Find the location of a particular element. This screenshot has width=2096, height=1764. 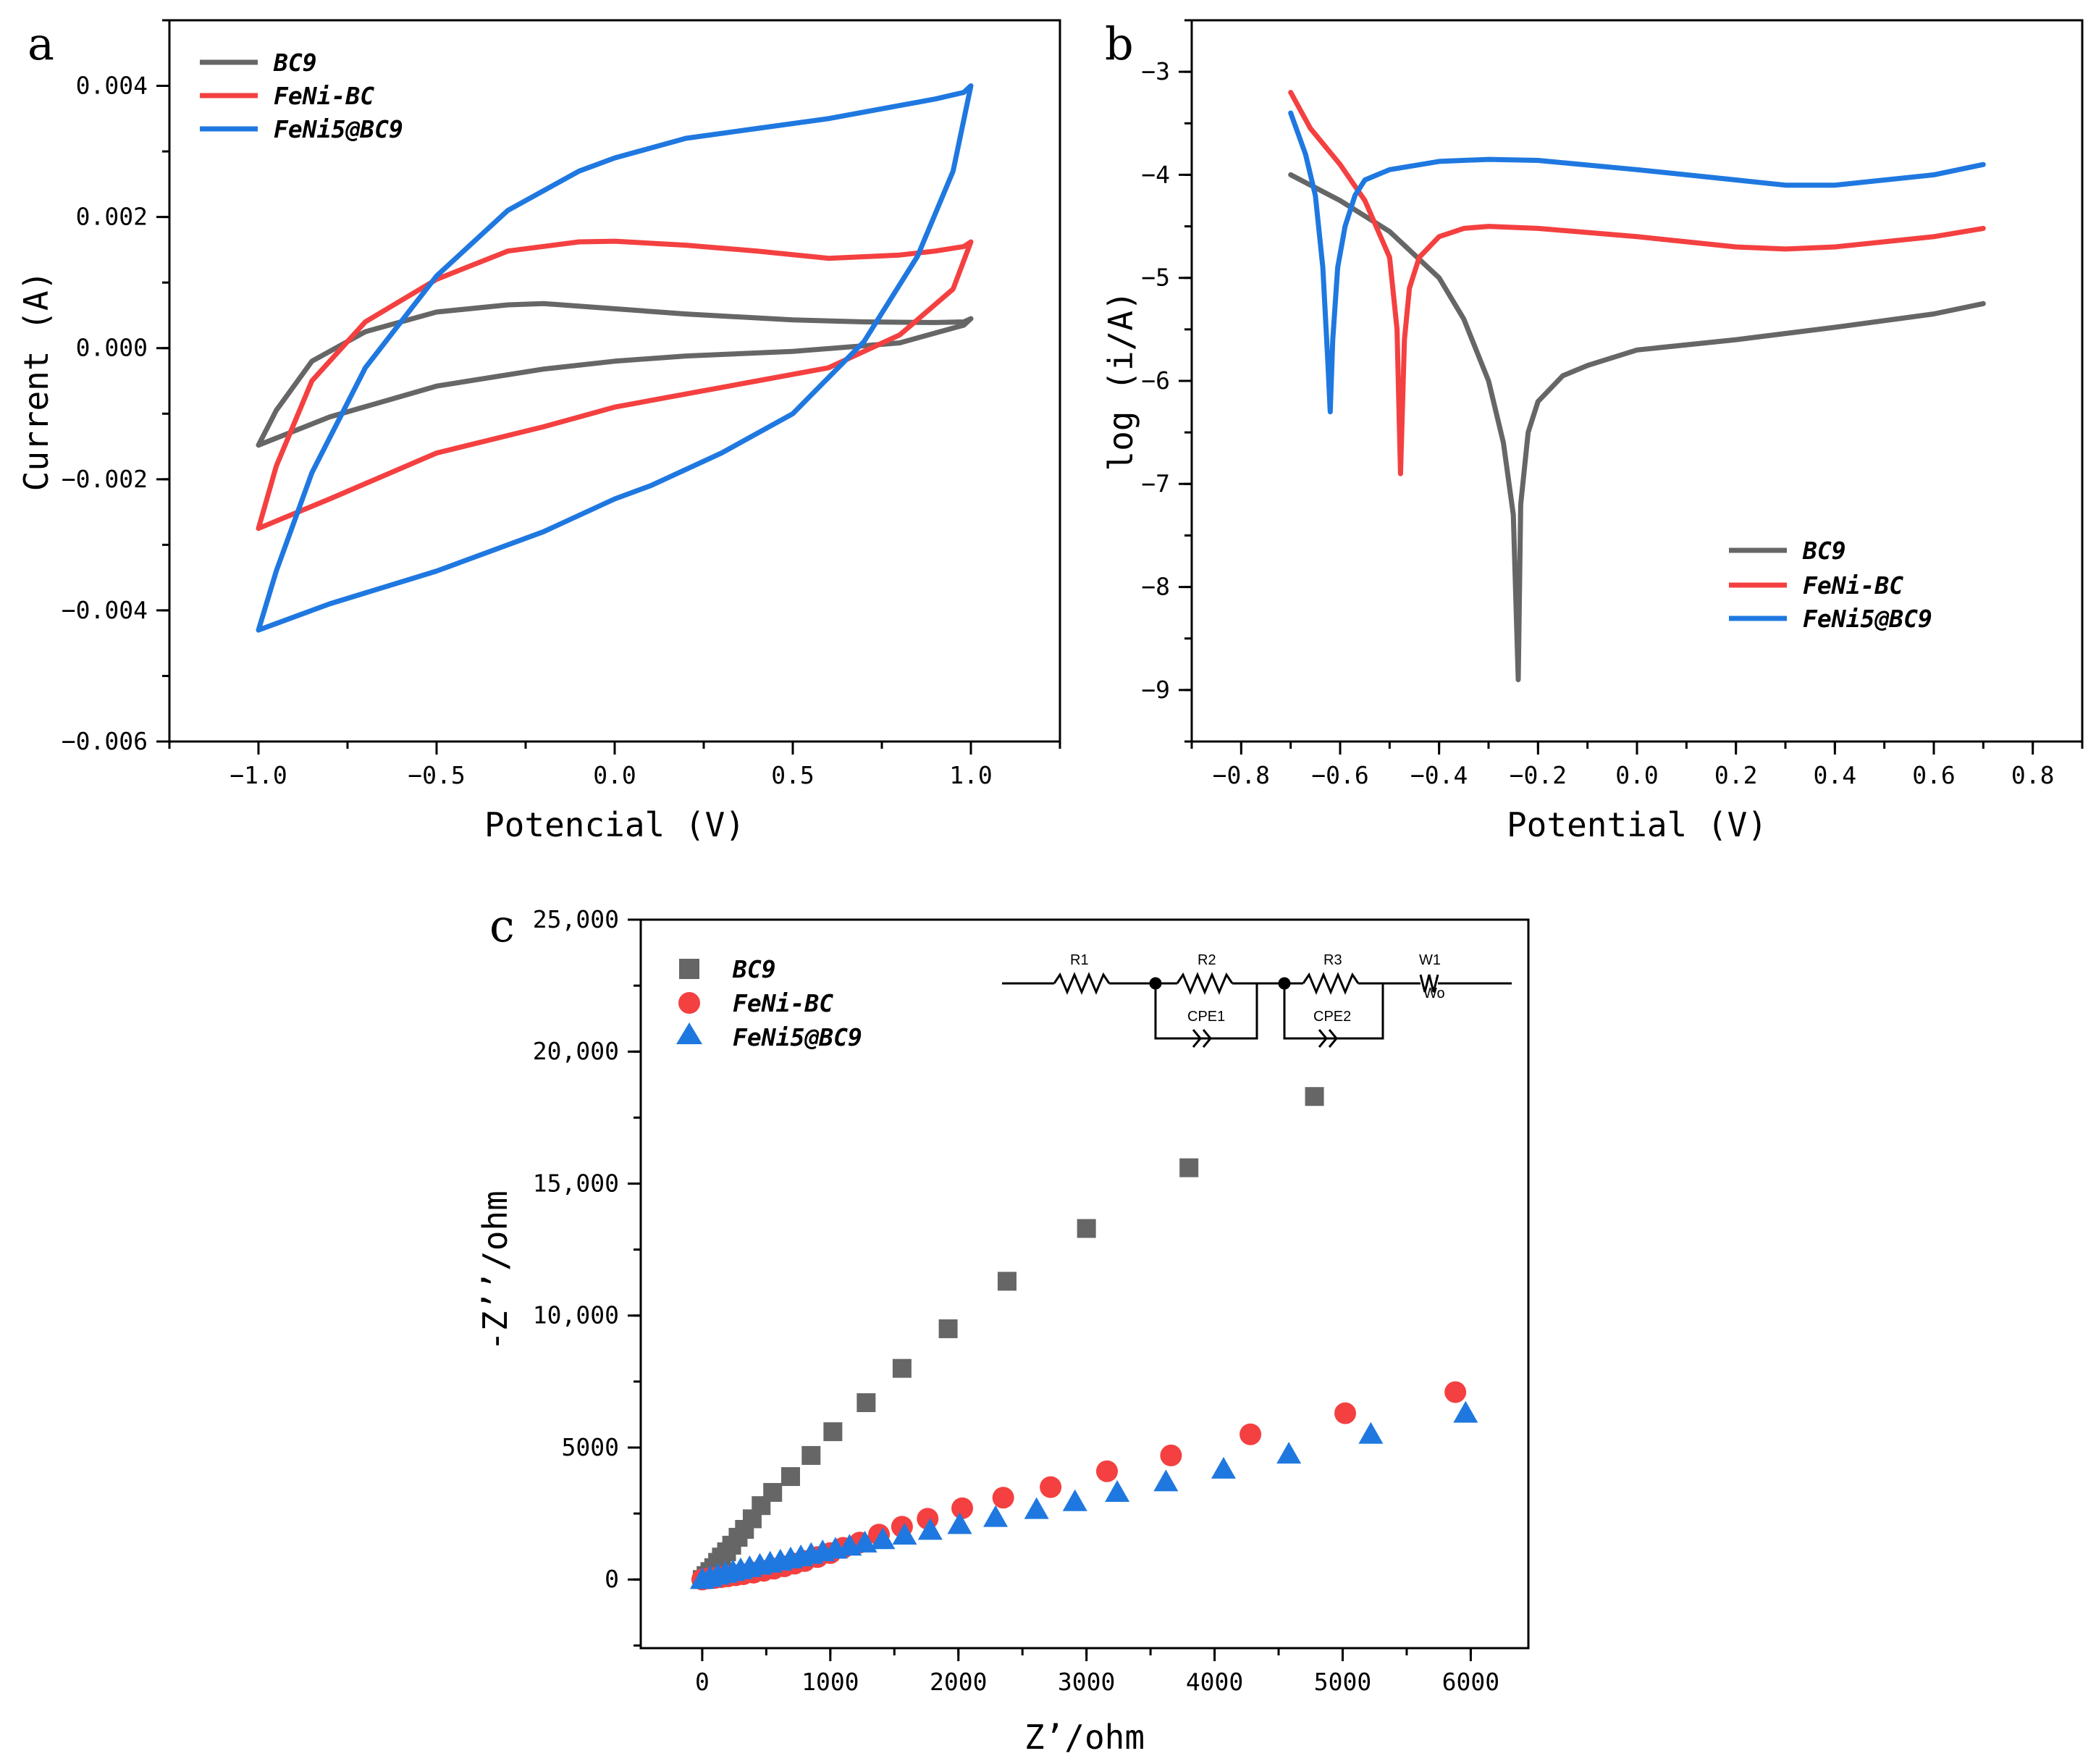

circuit-label-CPE2: CPE2 is located at coordinates (1332, 1017).